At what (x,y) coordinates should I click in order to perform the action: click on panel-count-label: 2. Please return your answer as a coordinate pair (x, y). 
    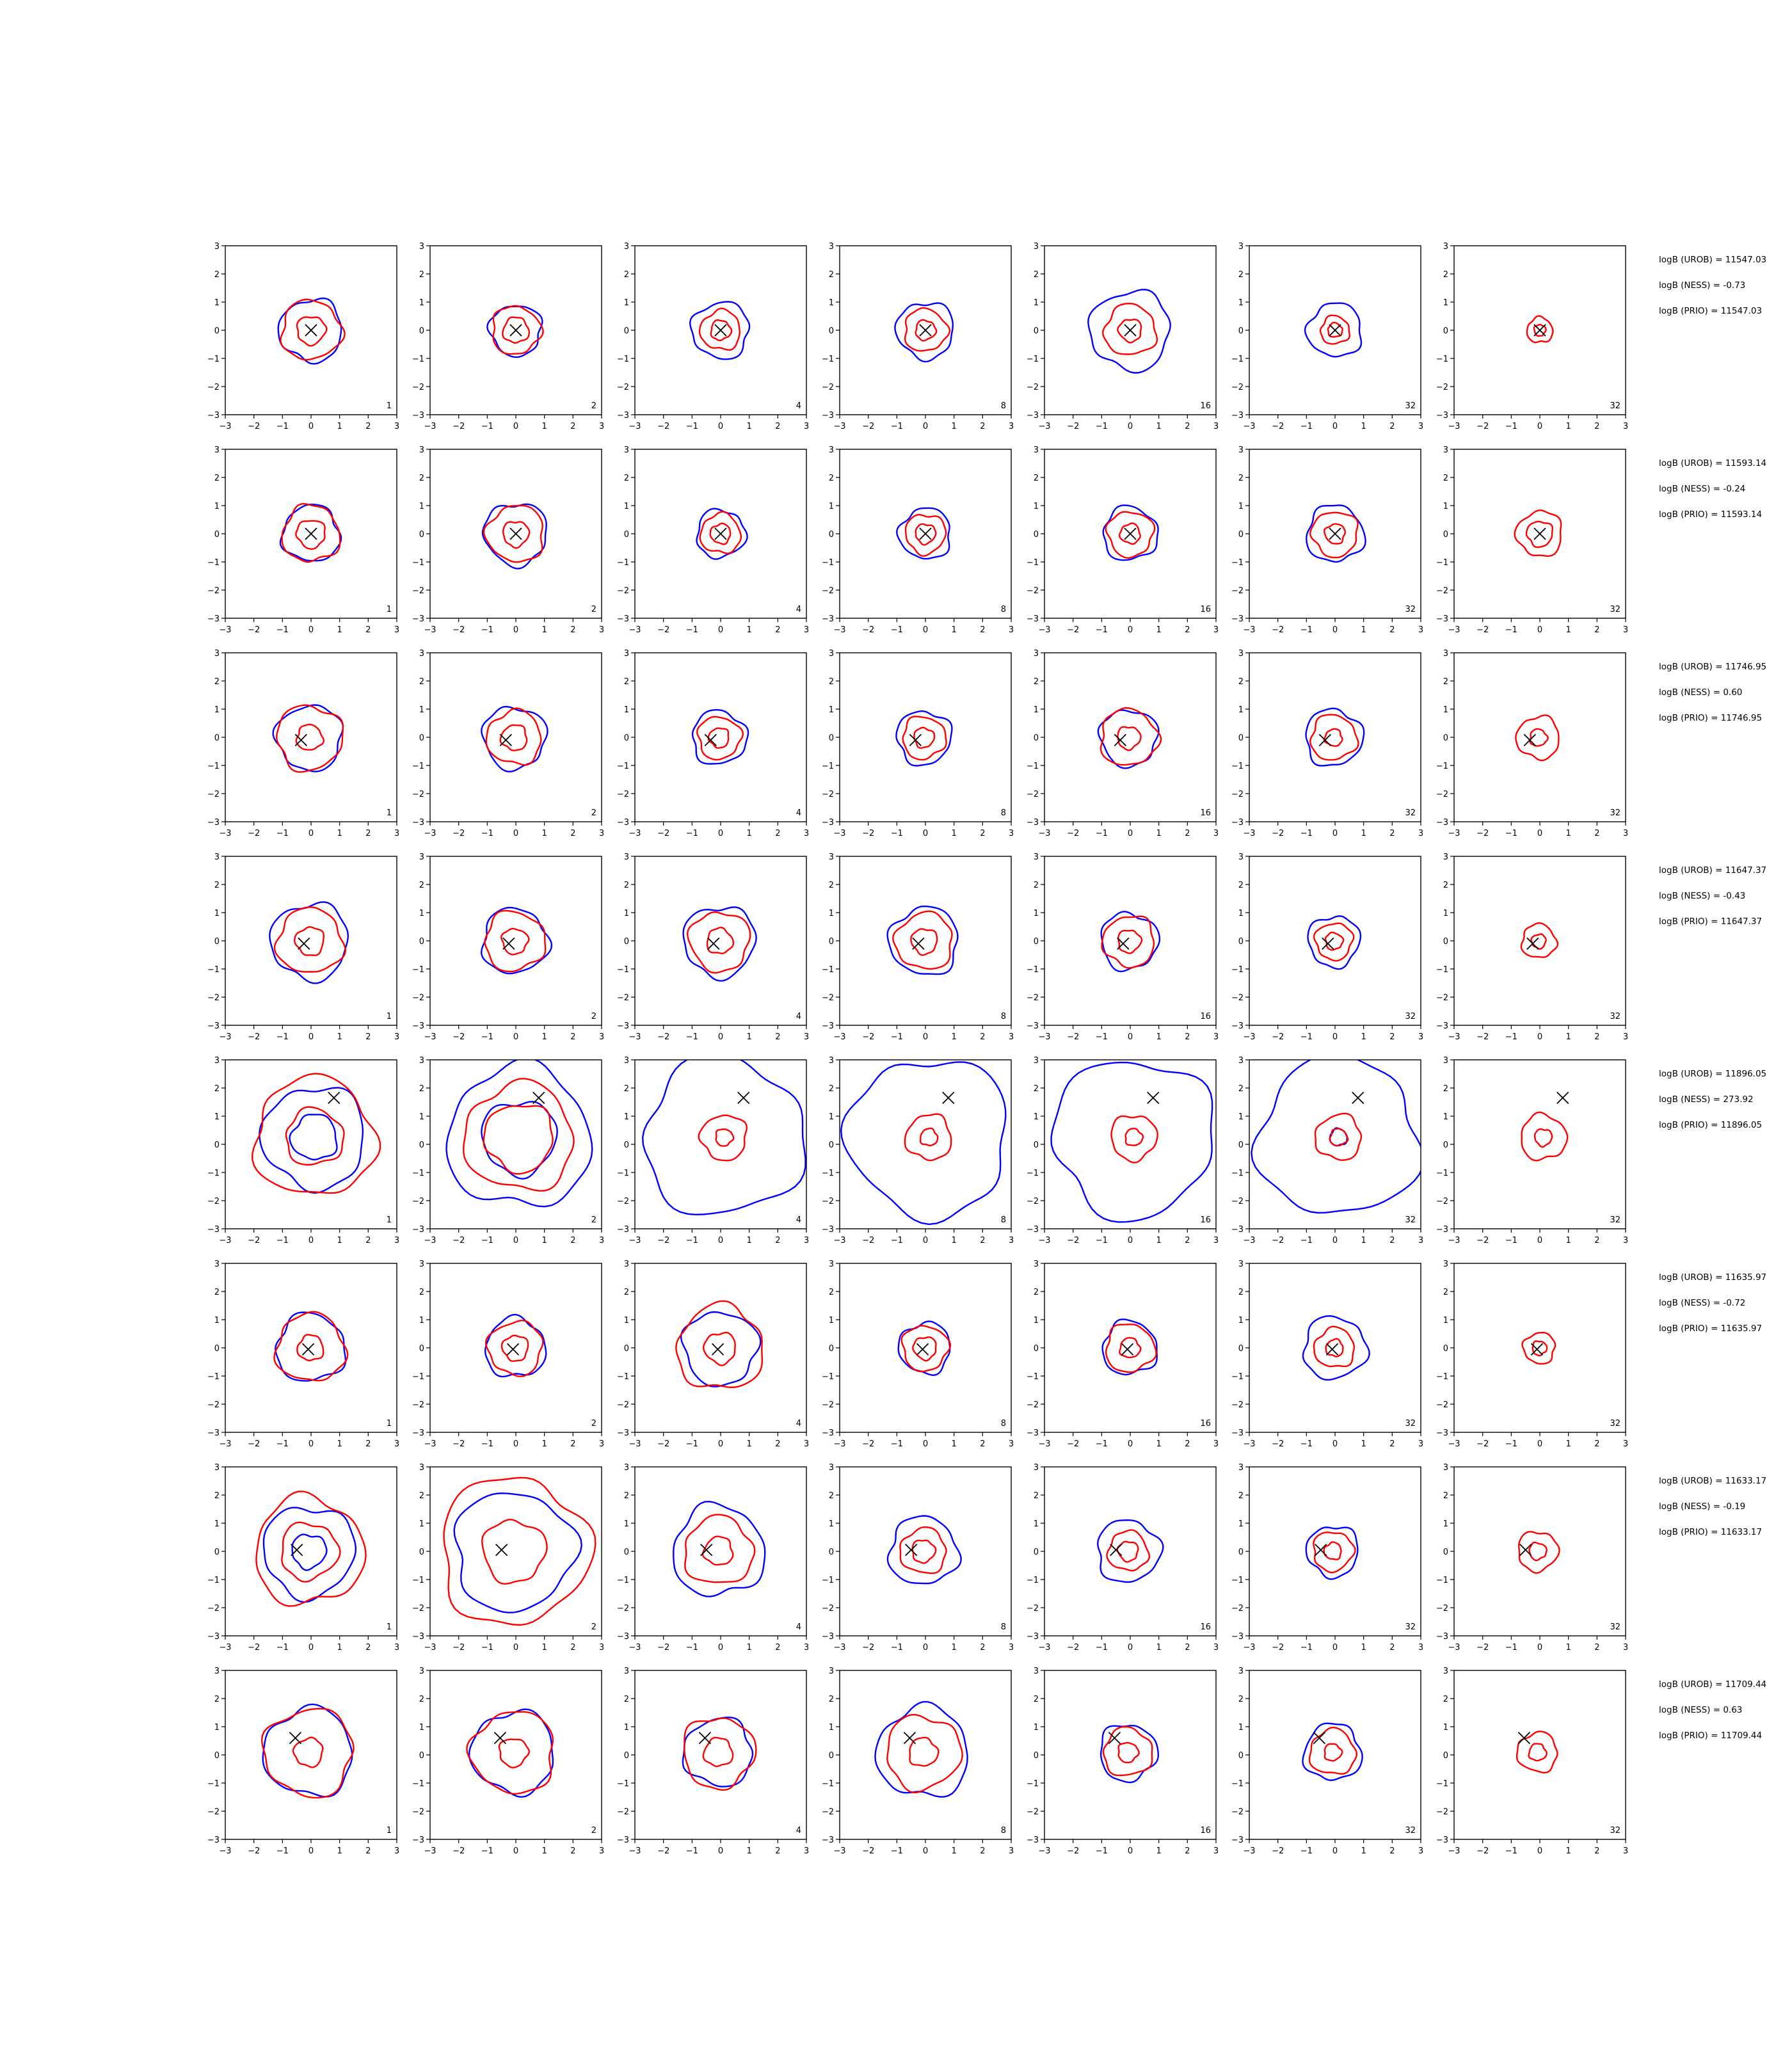
    Looking at the image, I should click on (593, 406).